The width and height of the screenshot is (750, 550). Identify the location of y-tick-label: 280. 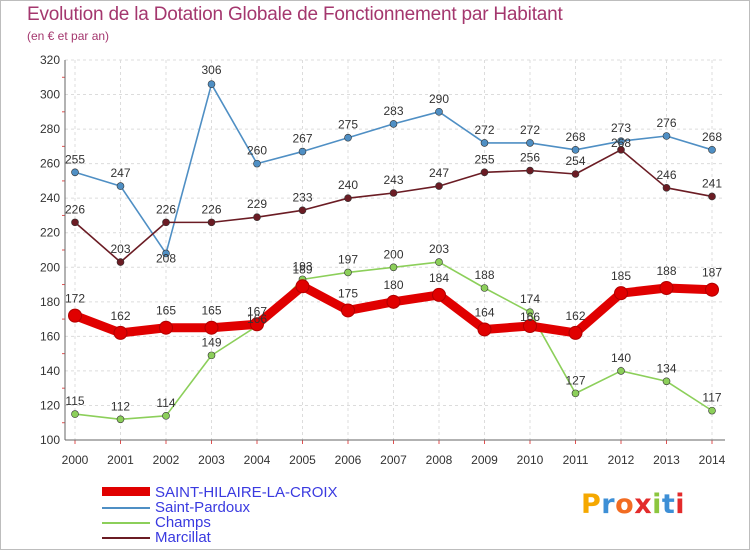
(50, 129).